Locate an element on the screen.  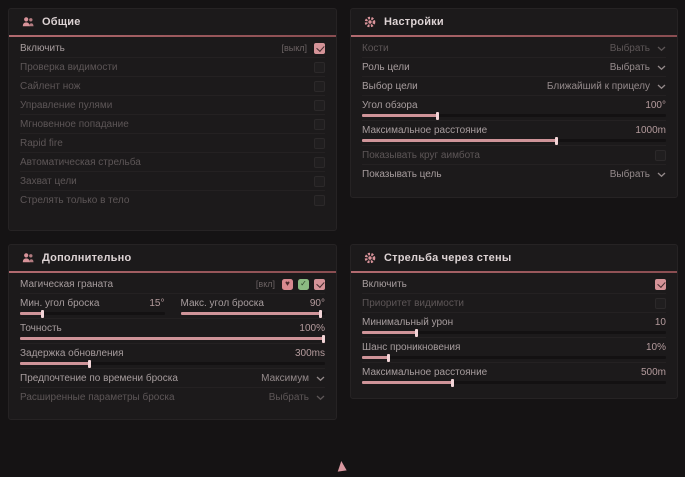
dropdown-value: Максимум is located at coordinates (285, 378).